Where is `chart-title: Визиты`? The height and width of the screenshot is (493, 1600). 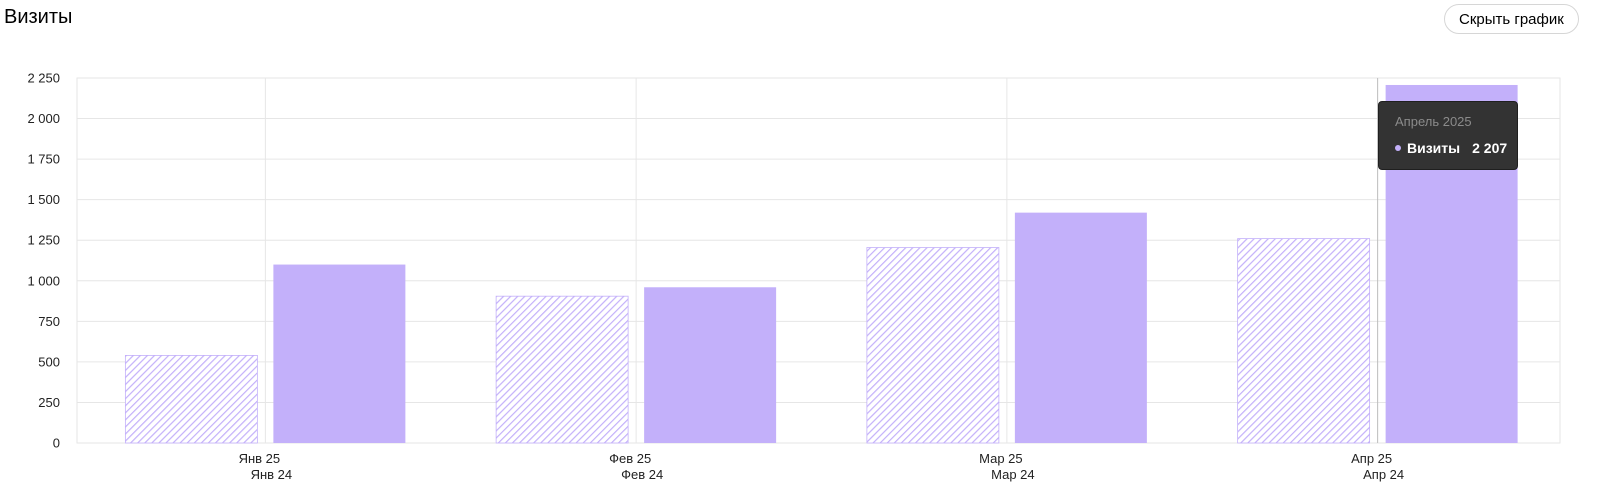 chart-title: Визиты is located at coordinates (38, 17).